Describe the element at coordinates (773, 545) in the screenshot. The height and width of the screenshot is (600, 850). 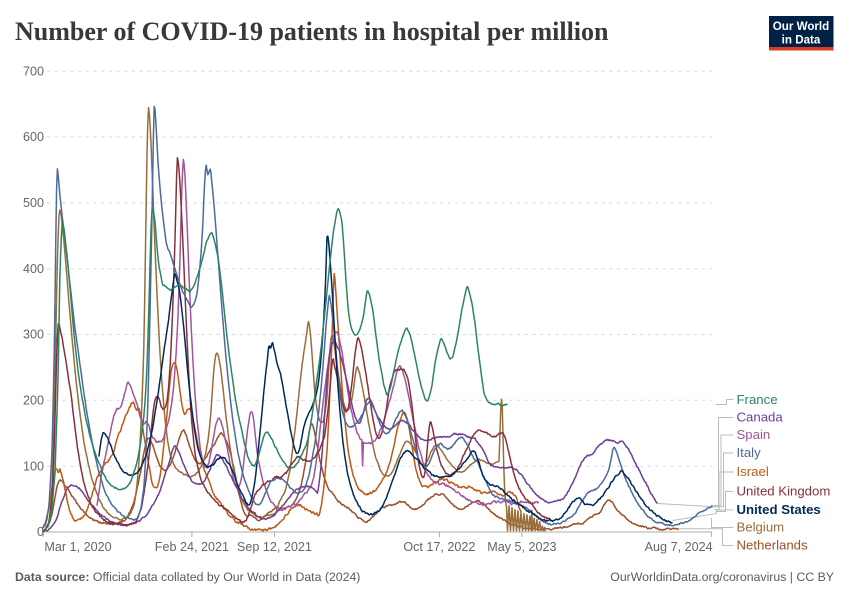
I see `svg-text: Netherlands` at that location.